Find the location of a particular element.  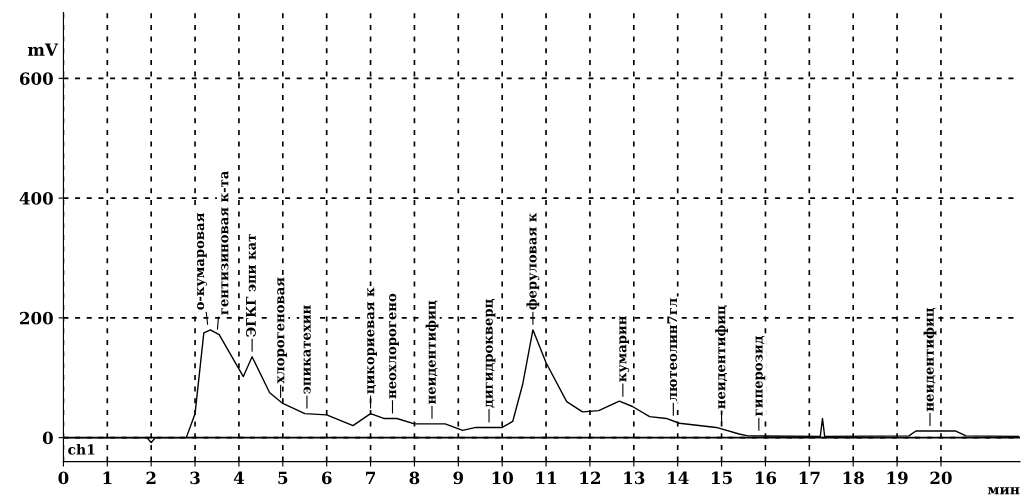

x-tick-label: 11 is located at coordinates (546, 477).